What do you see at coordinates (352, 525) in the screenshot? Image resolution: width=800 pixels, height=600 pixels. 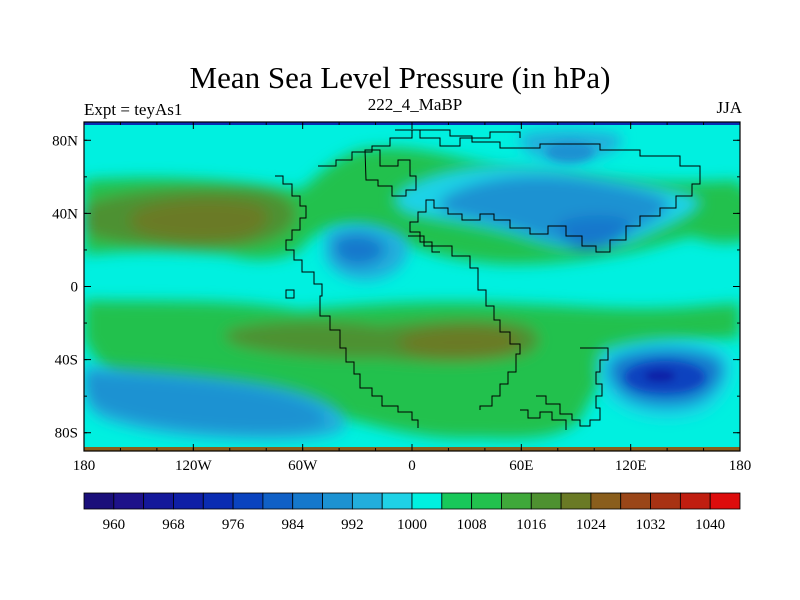 I see `colorbar-label: 992` at bounding box center [352, 525].